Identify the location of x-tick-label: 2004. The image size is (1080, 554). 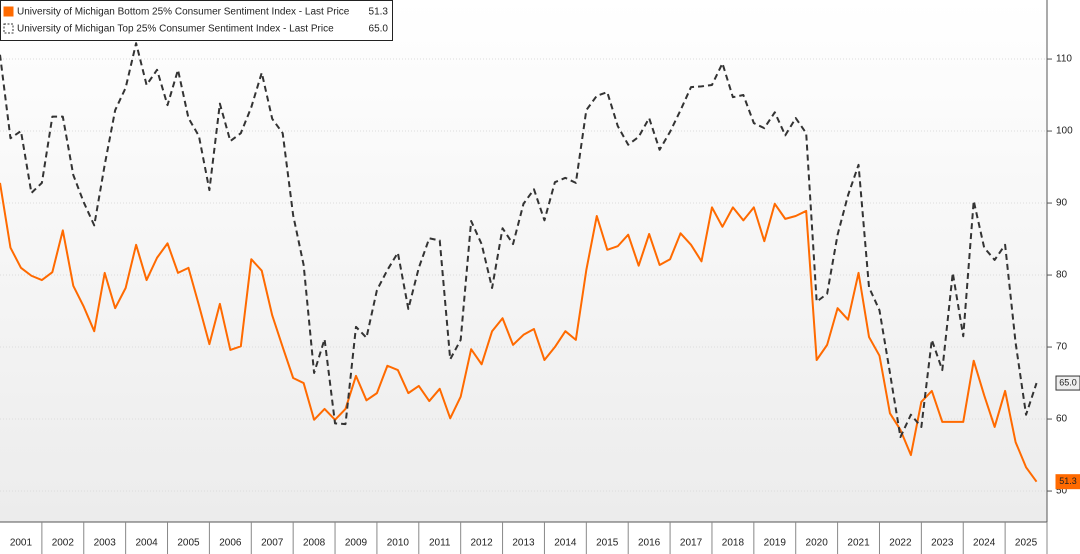
(146, 543).